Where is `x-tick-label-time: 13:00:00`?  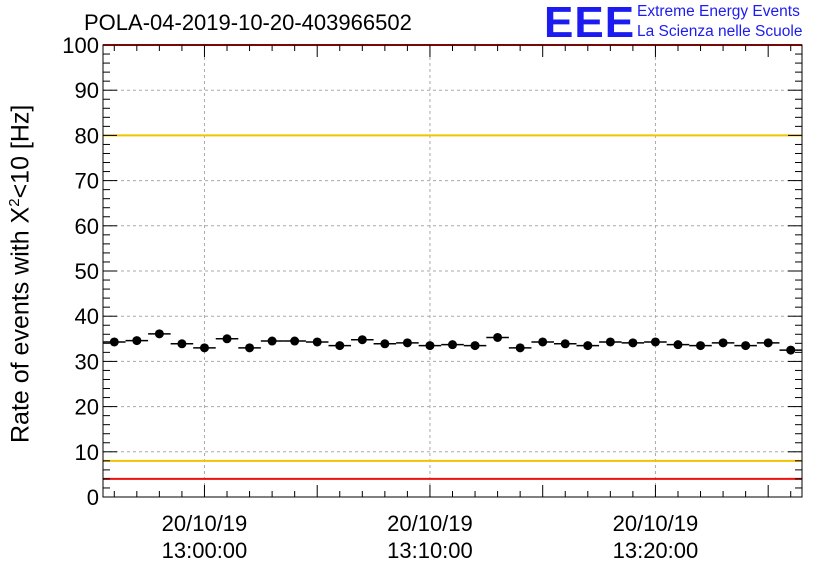 x-tick-label-time: 13:00:00 is located at coordinates (205, 550).